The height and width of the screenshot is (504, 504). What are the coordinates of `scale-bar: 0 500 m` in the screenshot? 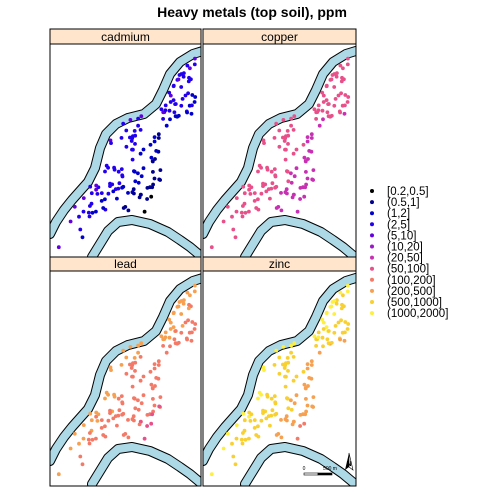 It's located at (320, 471).